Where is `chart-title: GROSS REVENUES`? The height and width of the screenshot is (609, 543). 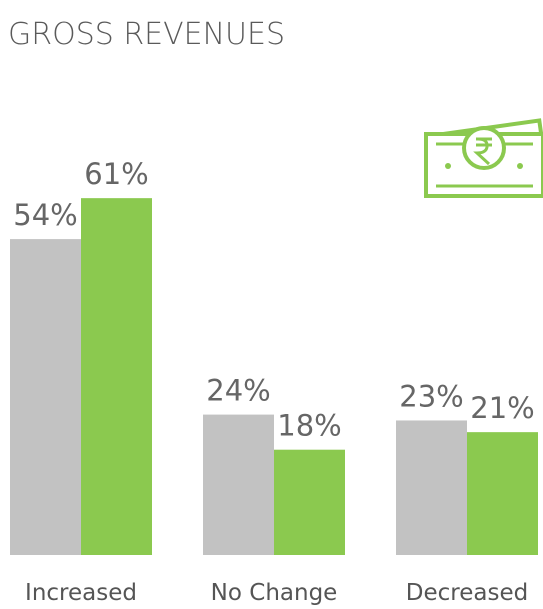 chart-title: GROSS REVENUES is located at coordinates (146, 34).